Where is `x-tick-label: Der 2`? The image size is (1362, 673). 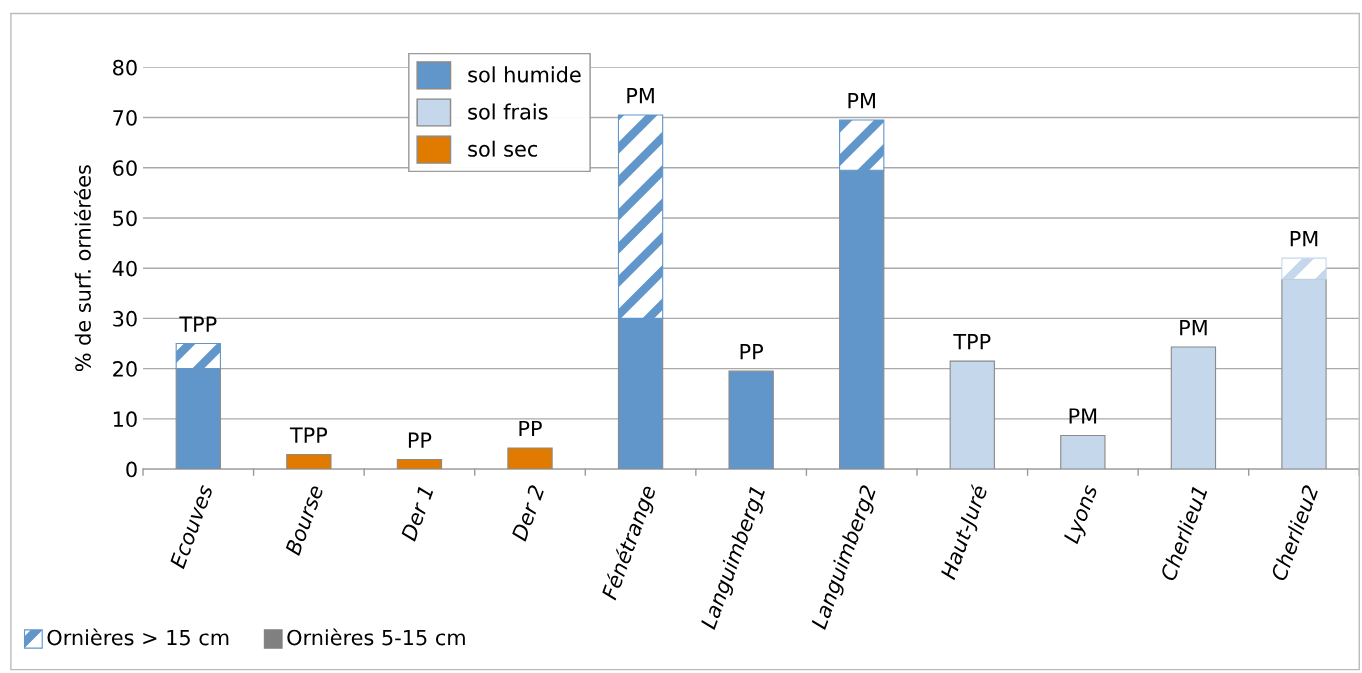
x-tick-label: Der 2 is located at coordinates (527, 513).